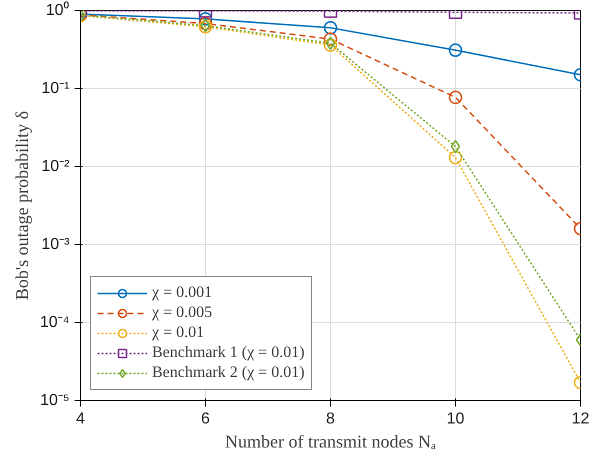 This screenshot has height=467, width=608. I want to click on y-axis-title: Bob's outage probability δ, so click(22, 205).